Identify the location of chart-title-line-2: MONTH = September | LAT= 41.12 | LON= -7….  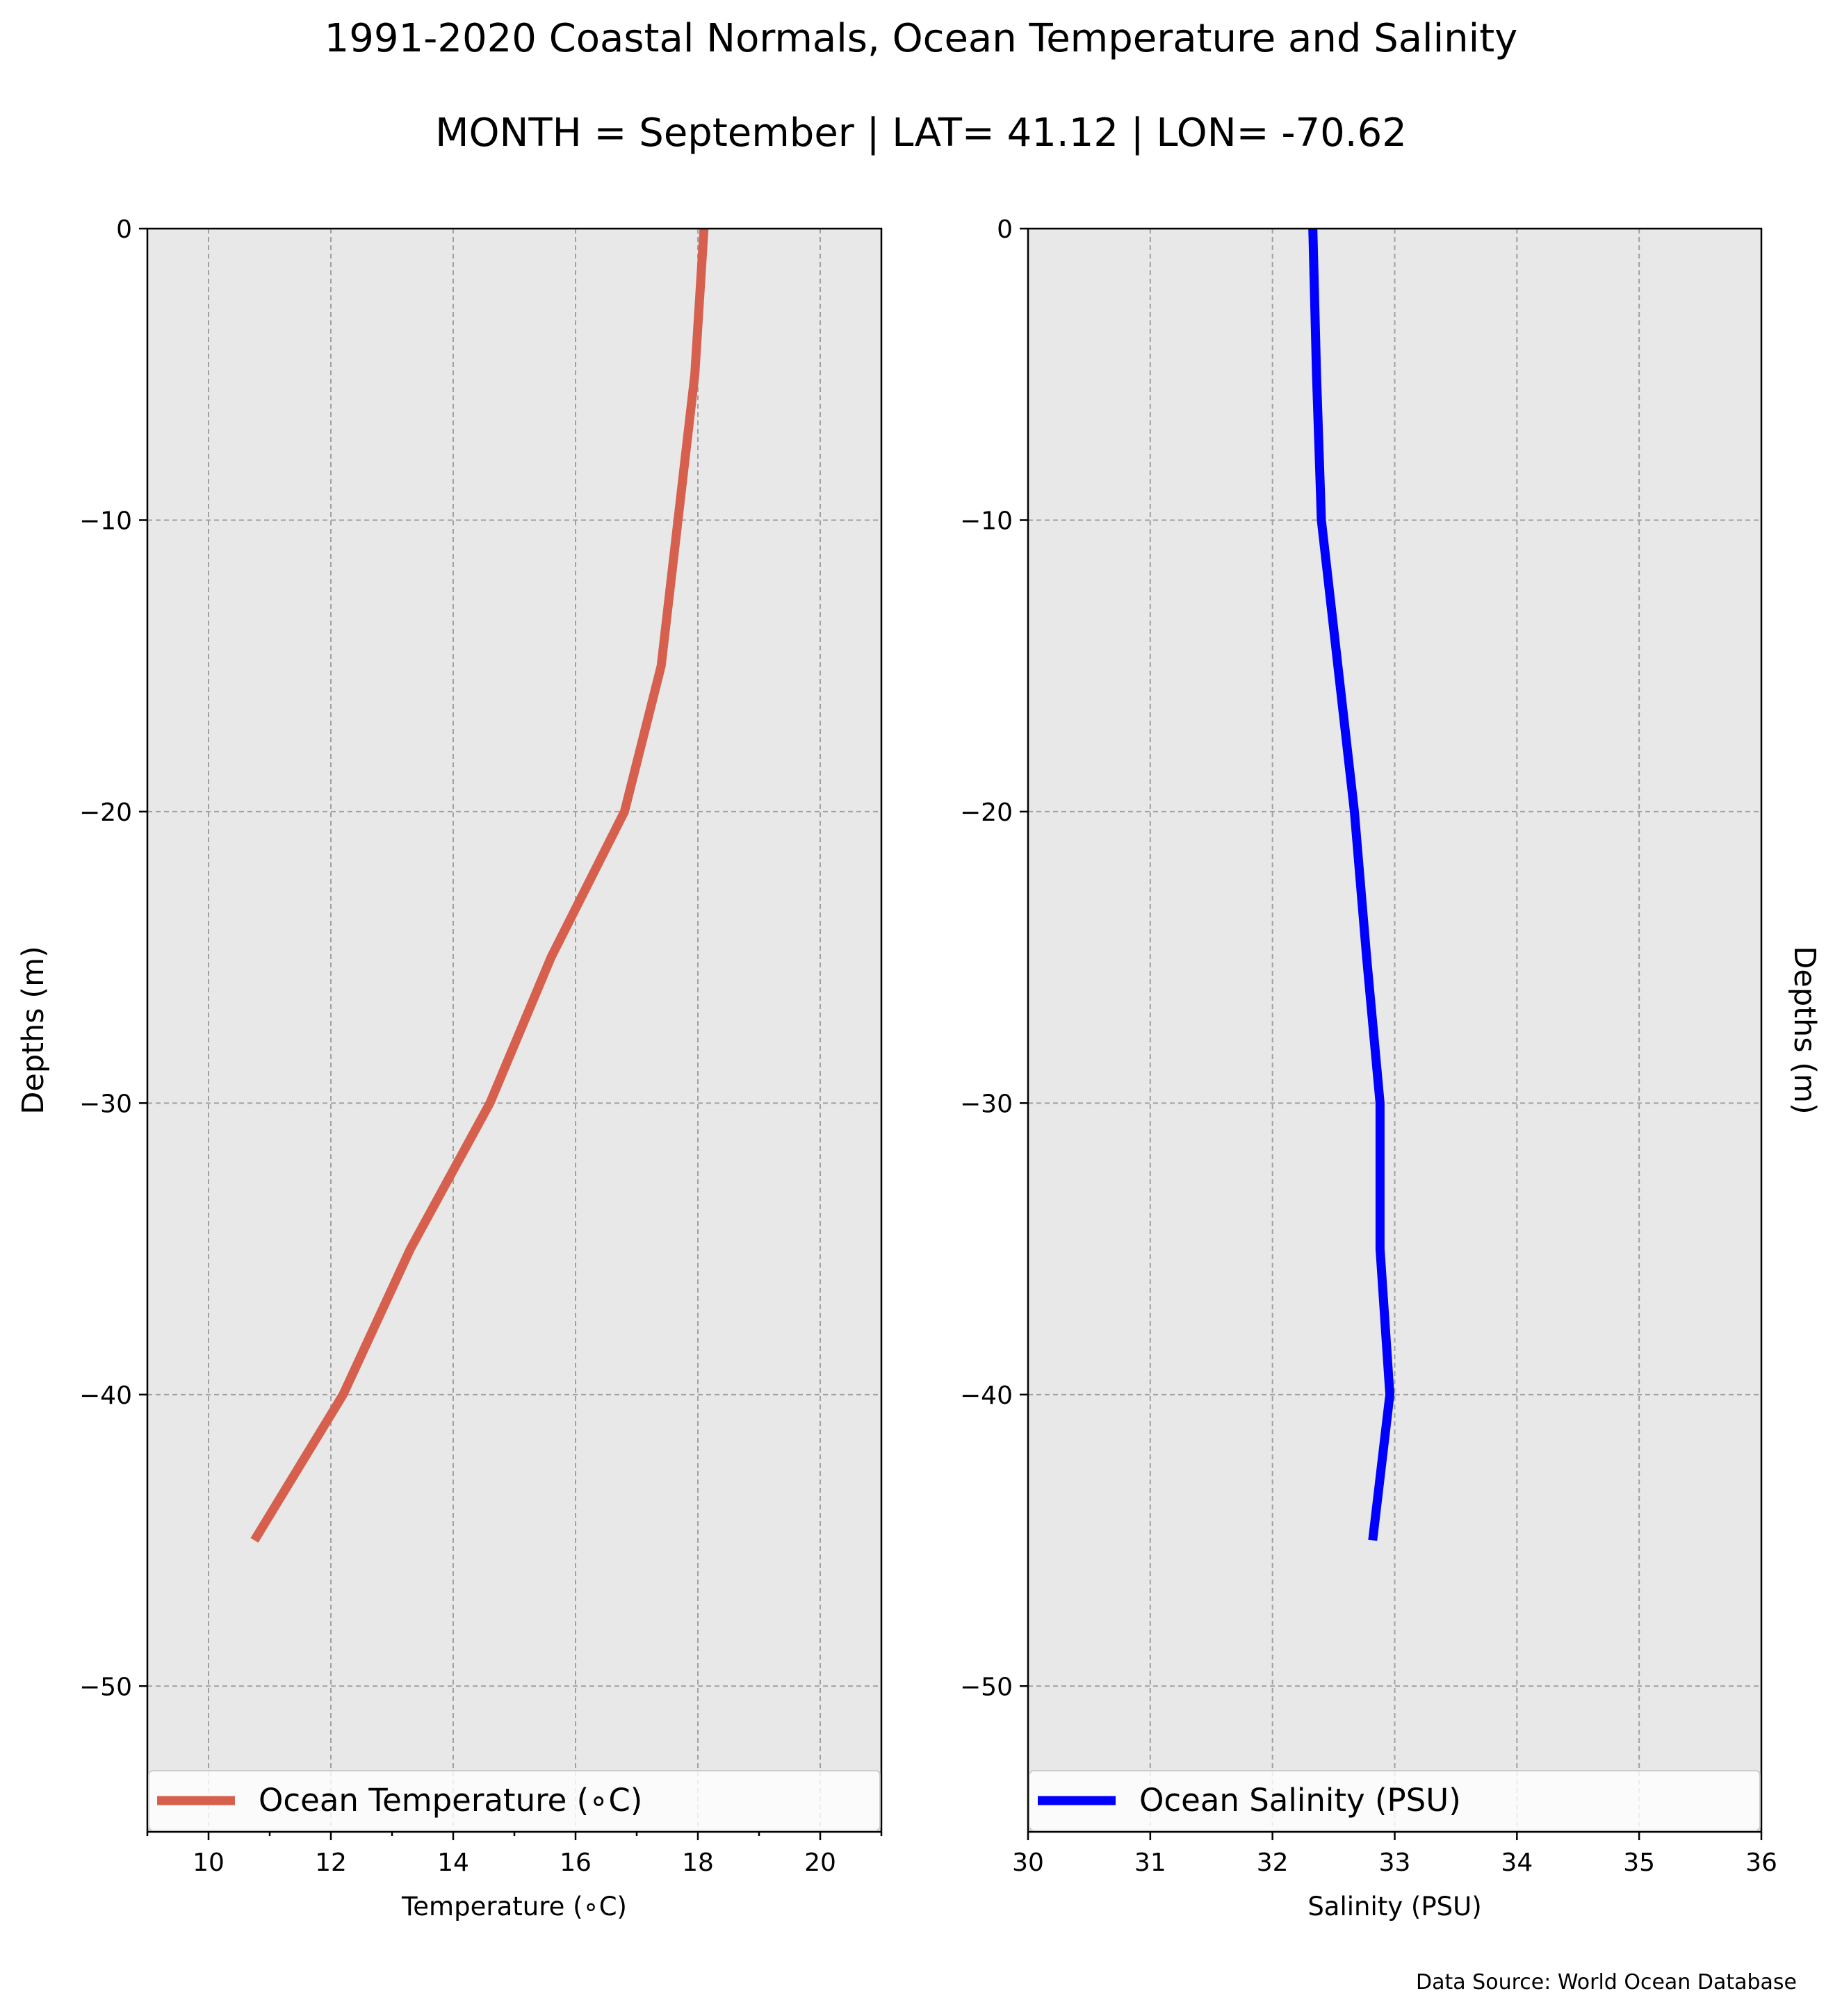
(921, 133).